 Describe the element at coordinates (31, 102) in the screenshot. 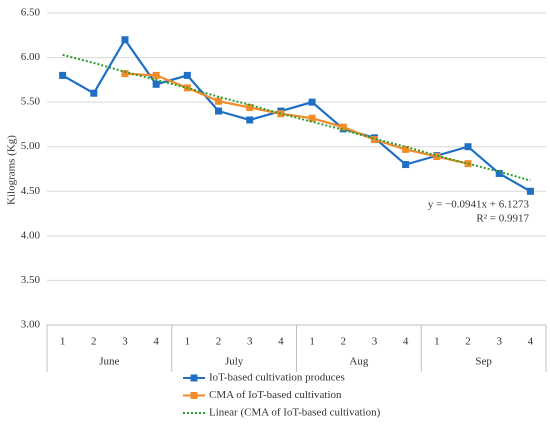

I see `y-tick-label: 5.50` at that location.